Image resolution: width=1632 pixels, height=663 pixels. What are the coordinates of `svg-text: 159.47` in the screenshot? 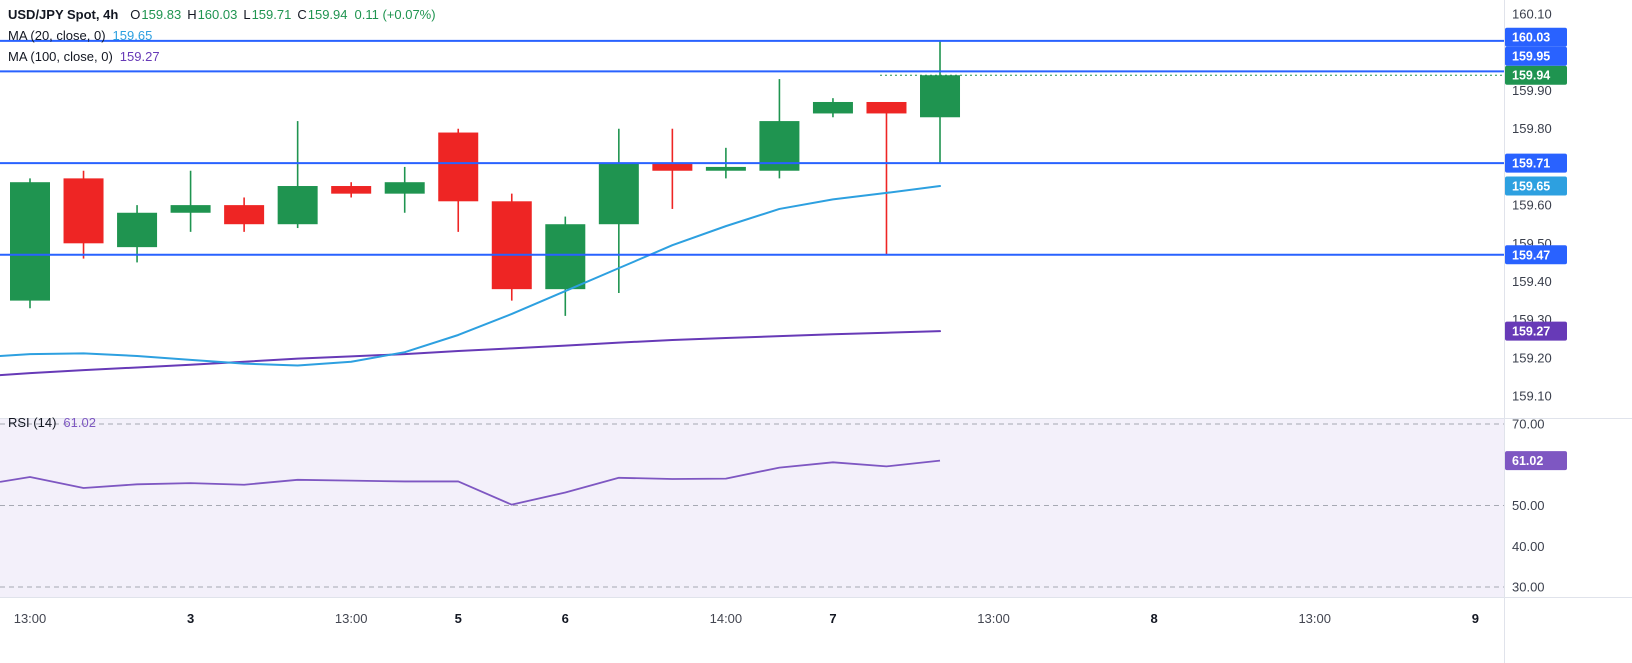 It's located at (1531, 255).